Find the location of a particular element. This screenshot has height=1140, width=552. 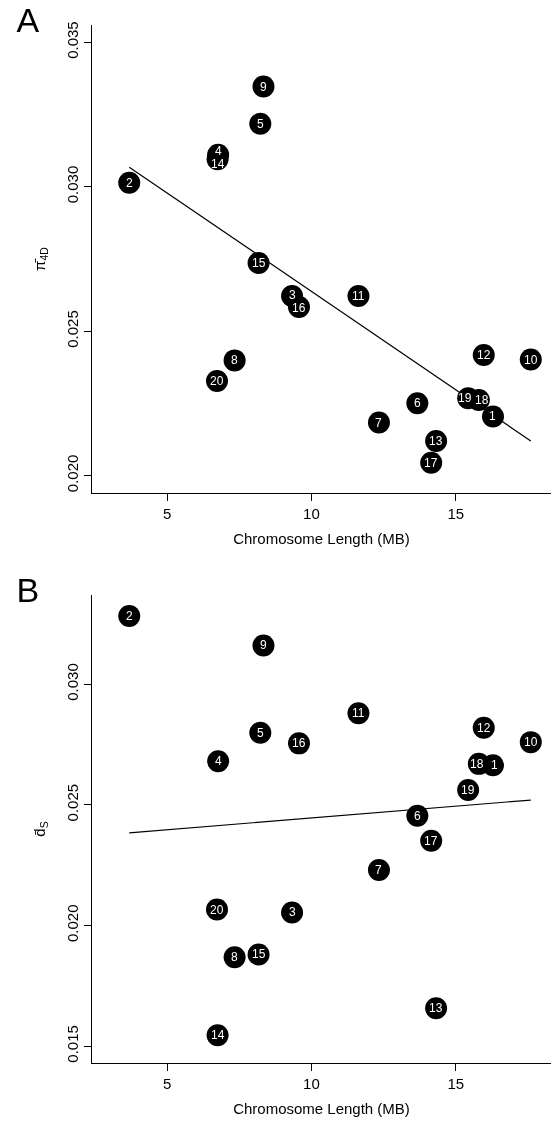

y-tick-label: 0.015 is located at coordinates (72, 1044).